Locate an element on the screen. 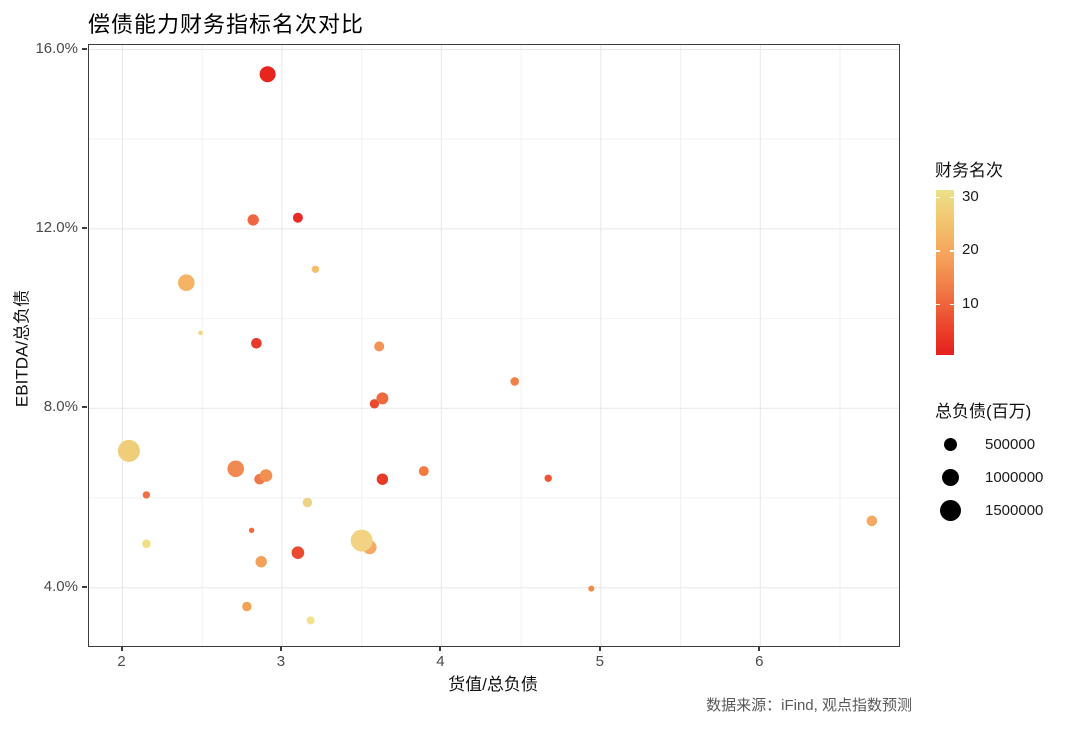 The image size is (1080, 729). size-legend-swatch-small is located at coordinates (950, 444).